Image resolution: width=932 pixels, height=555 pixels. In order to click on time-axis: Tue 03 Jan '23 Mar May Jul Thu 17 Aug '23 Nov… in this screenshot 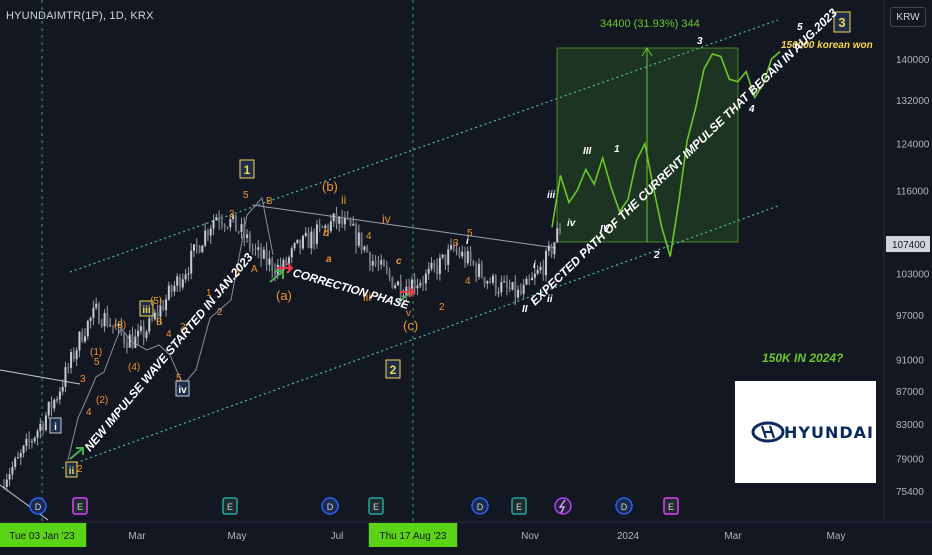, I will do `click(422, 535)`.